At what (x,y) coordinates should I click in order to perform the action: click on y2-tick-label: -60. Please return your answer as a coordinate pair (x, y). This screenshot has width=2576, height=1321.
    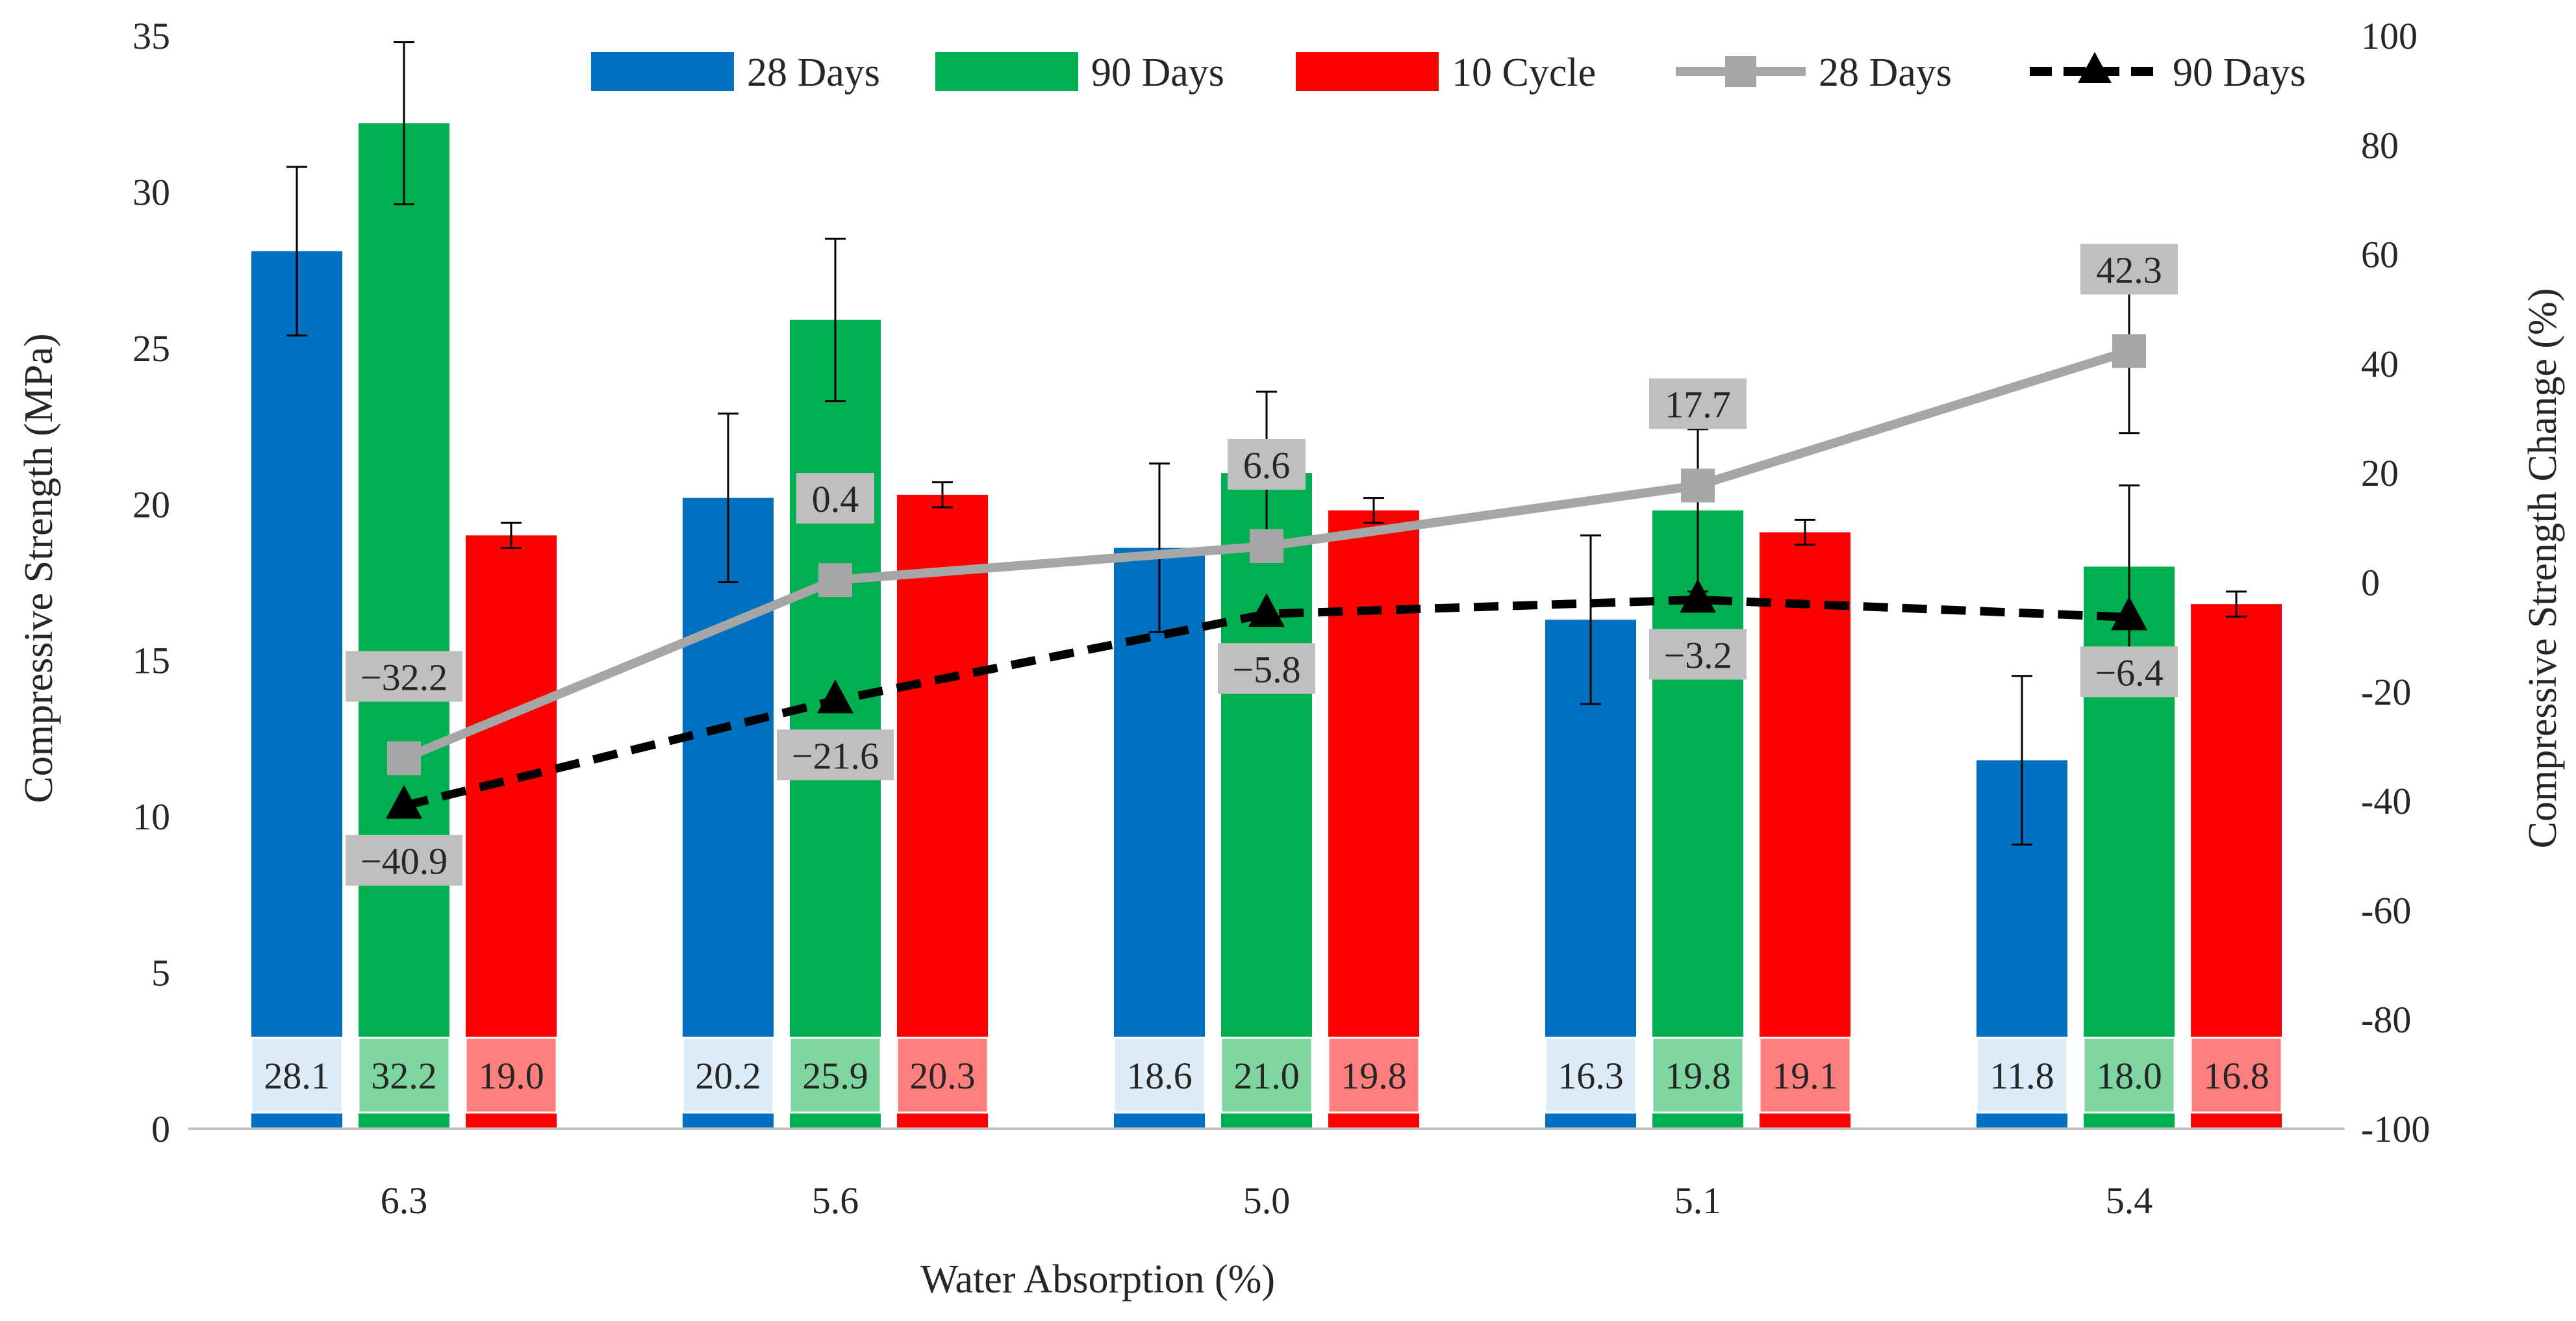
    Looking at the image, I should click on (2386, 910).